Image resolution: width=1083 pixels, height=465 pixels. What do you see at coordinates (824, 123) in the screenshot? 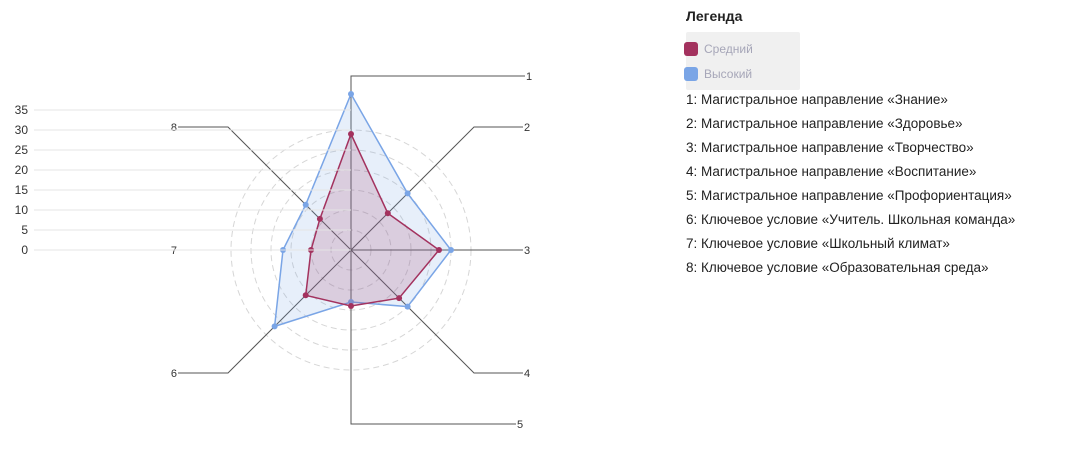
I see `category-item-2: 2: Магистральное направление «Здоровье»` at bounding box center [824, 123].